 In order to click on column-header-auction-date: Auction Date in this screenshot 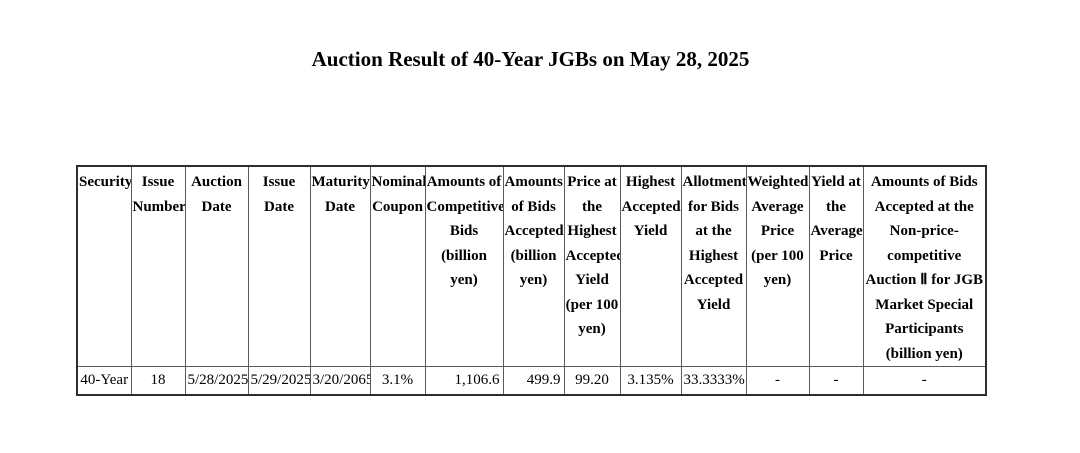, I will do `click(216, 266)`.